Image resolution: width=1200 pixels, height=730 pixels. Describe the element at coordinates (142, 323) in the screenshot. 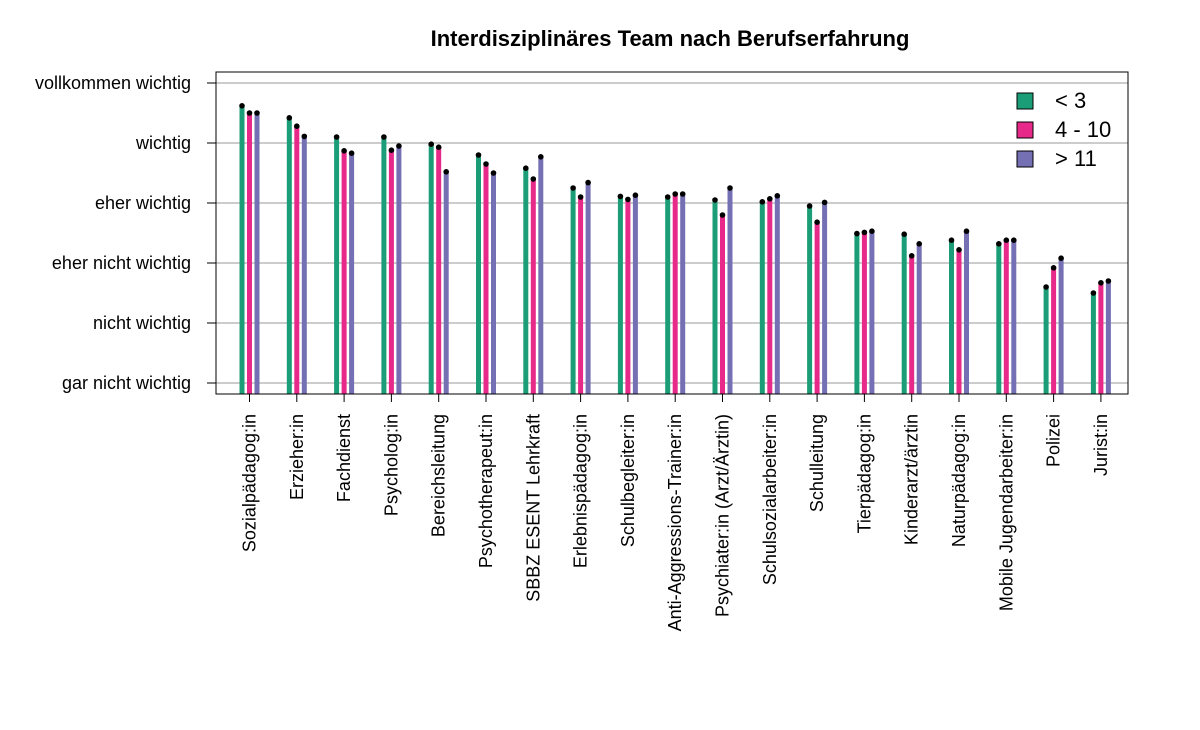

I see `y-tick-label: nicht wichtig` at that location.